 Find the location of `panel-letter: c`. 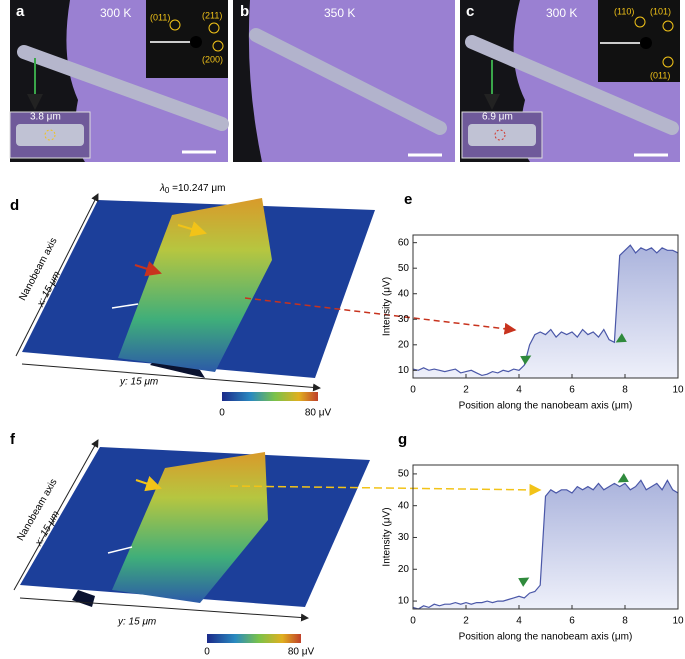

panel-letter: c is located at coordinates (470, 11).